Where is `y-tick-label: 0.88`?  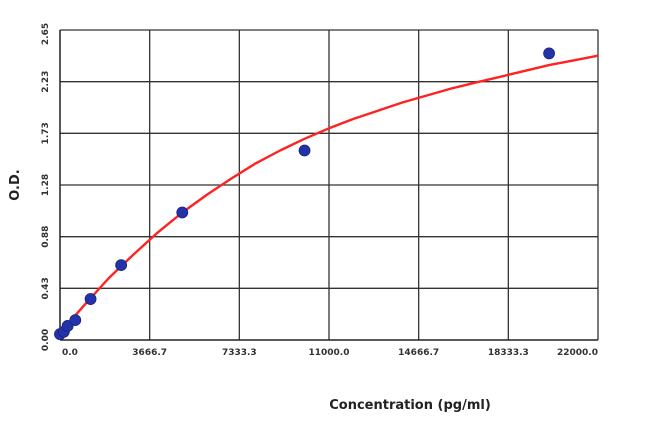
y-tick-label: 0.88 is located at coordinates (46, 237).